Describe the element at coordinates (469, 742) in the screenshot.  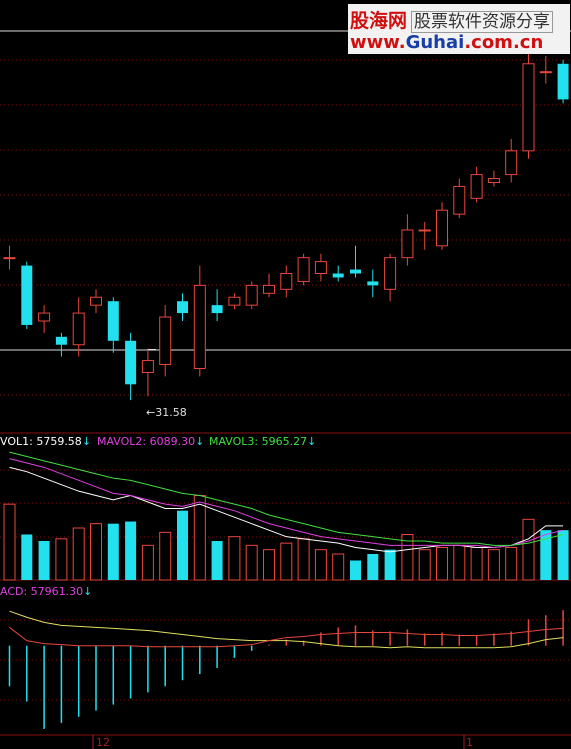
I see `axis-label-1: 1` at that location.